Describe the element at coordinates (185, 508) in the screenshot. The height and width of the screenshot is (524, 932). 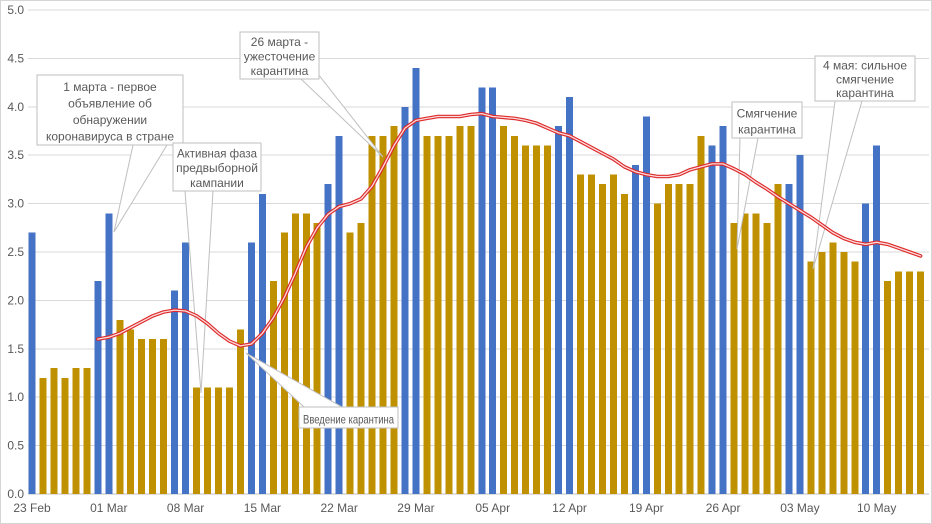
I see `x-axis-label: 08 Mar` at that location.